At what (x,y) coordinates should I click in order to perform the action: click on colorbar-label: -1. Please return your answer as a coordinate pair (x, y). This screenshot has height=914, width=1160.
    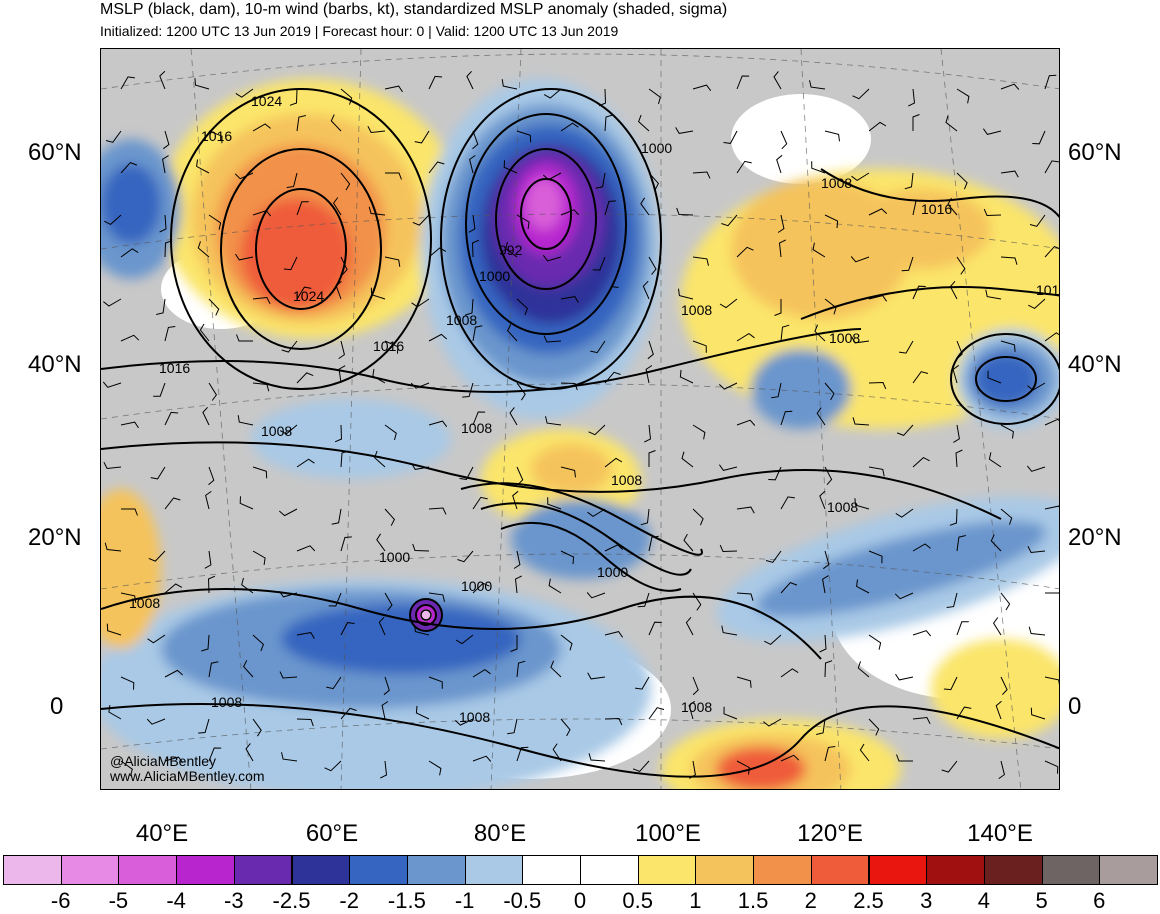
    Looking at the image, I should click on (464, 900).